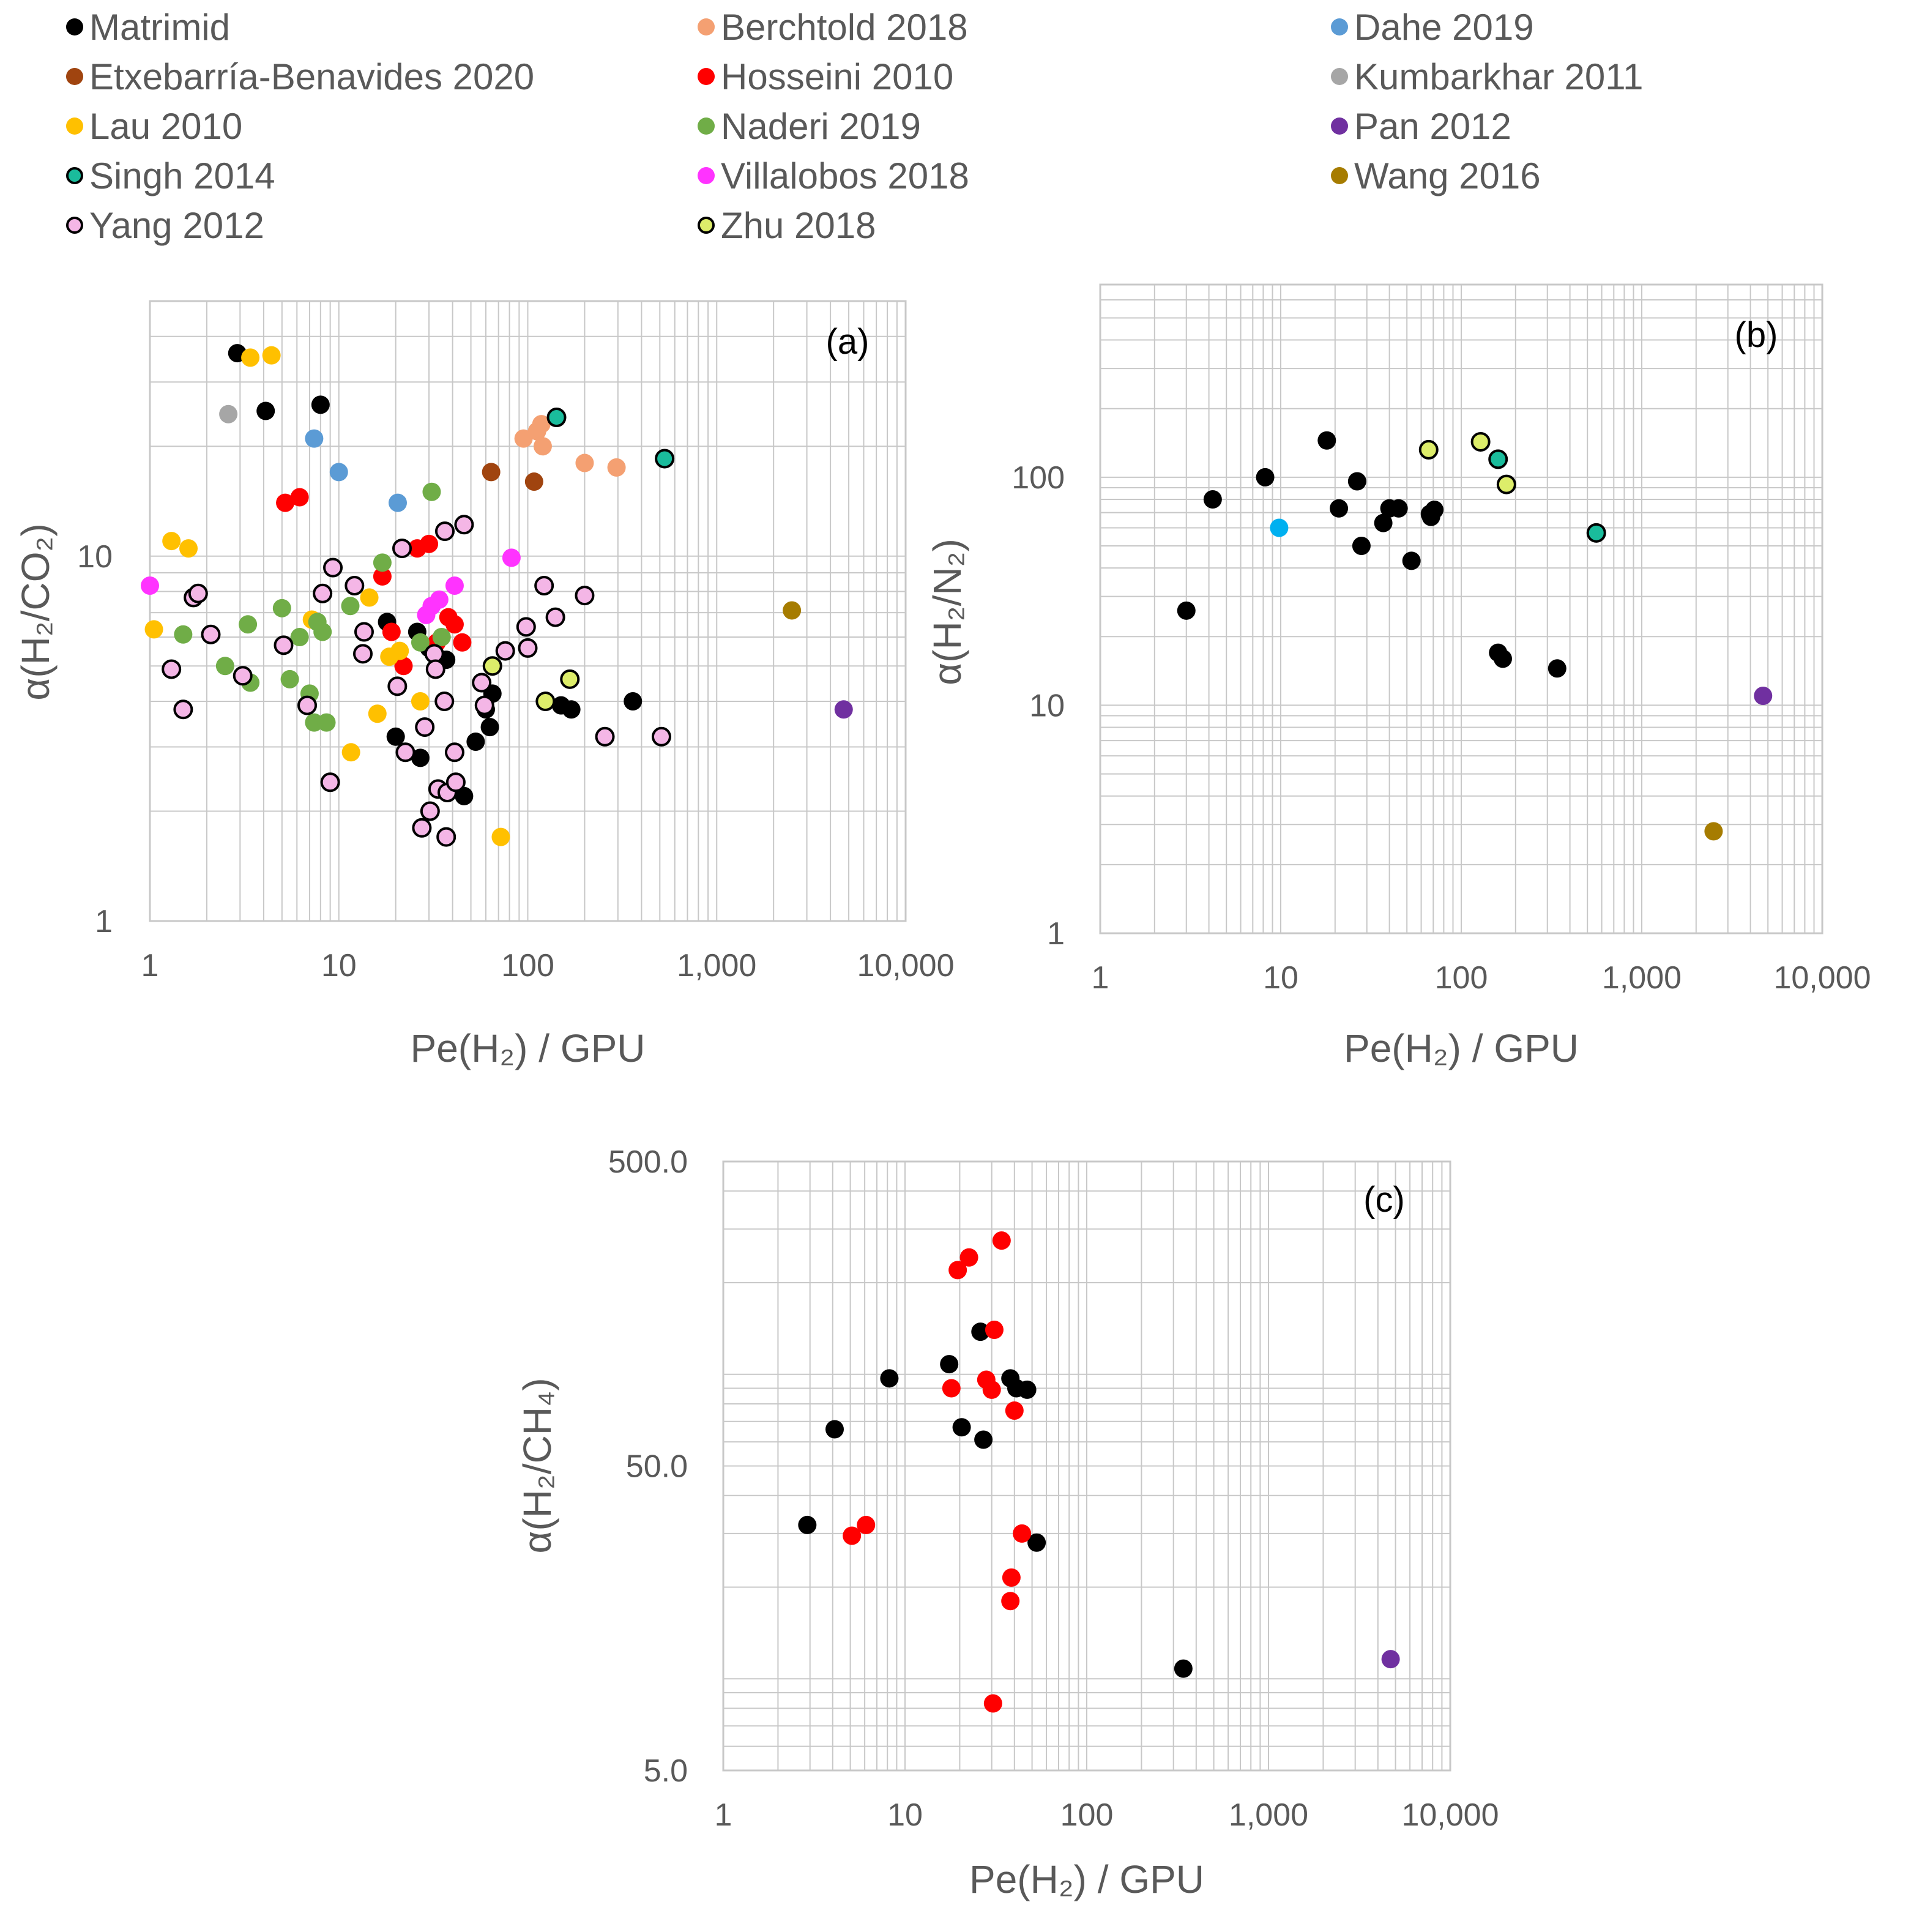 Image resolution: width=1911 pixels, height=1932 pixels. What do you see at coordinates (809, 126) in the screenshot?
I see `legend-item: Naderi 2019` at bounding box center [809, 126].